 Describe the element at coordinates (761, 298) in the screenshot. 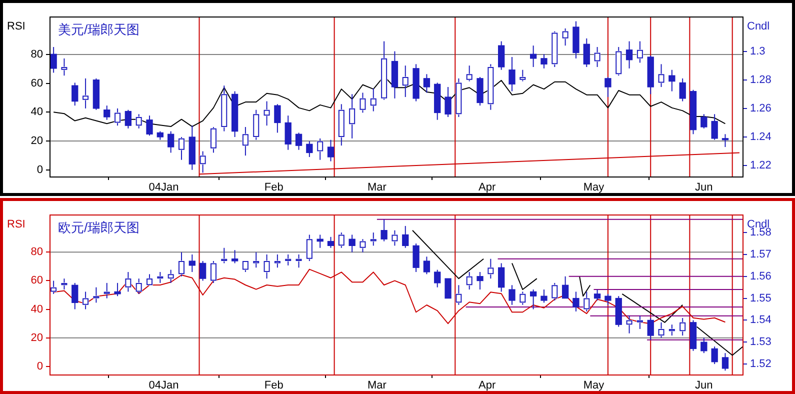

I see `y2-tick-label: 1.55` at that location.